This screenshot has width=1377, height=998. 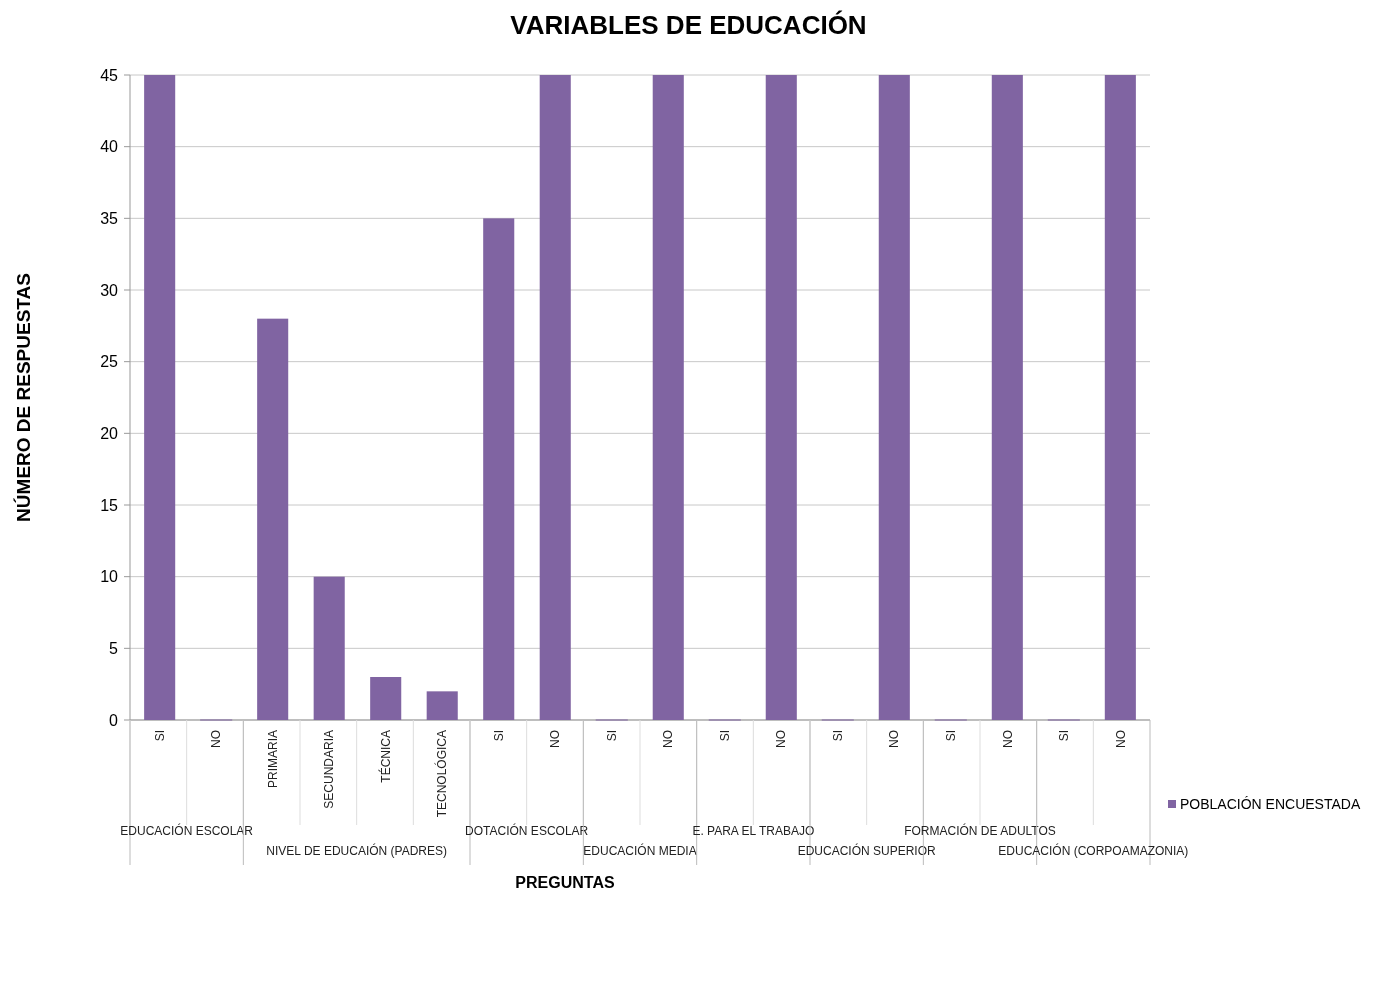 I want to click on text: EDUCACIÓN SUPERIOR, so click(x=866, y=850).